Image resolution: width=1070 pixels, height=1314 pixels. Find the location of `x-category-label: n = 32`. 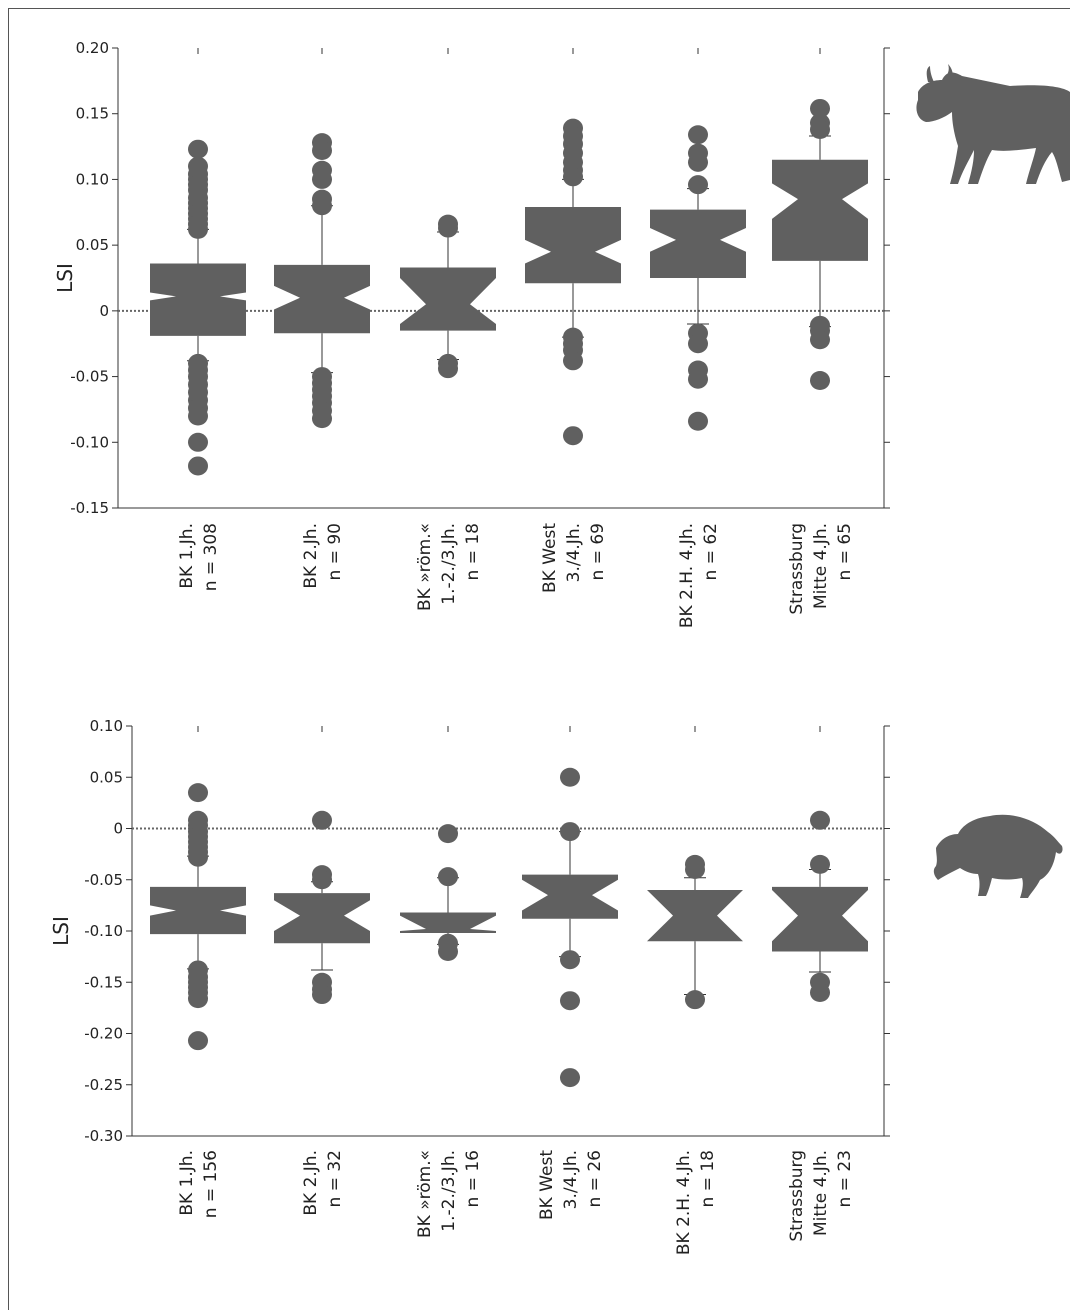

x-category-label: n = 32 is located at coordinates (335, 1178).